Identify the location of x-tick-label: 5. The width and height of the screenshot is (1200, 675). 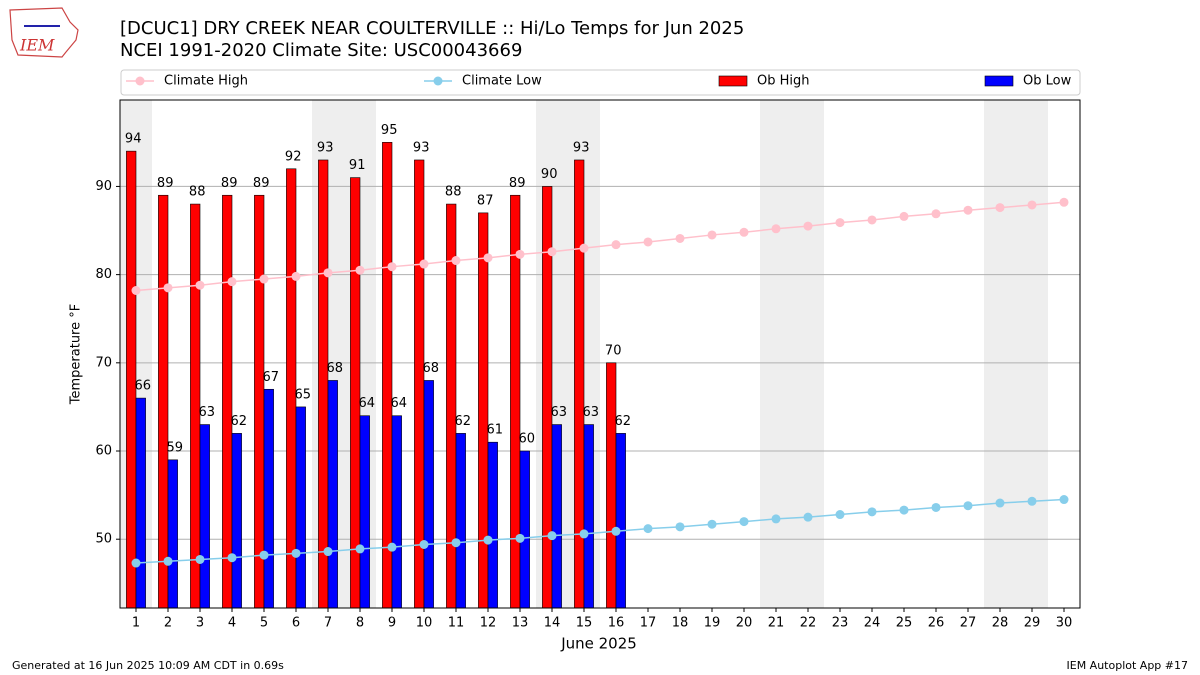
(264, 623).